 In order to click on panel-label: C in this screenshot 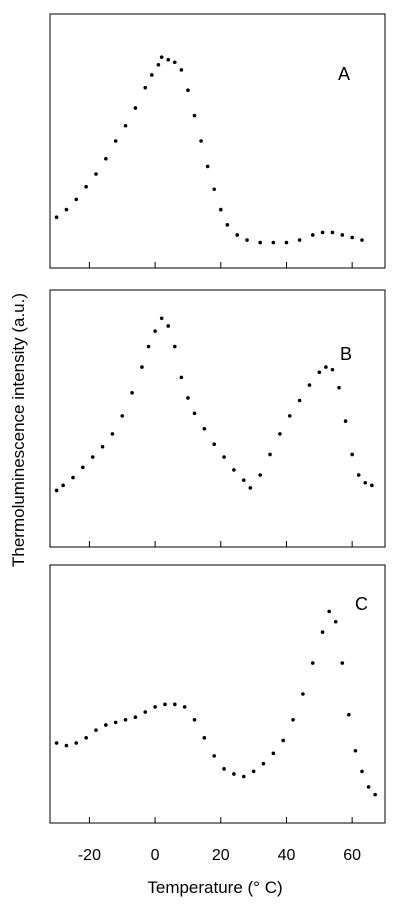, I will do `click(361, 604)`.